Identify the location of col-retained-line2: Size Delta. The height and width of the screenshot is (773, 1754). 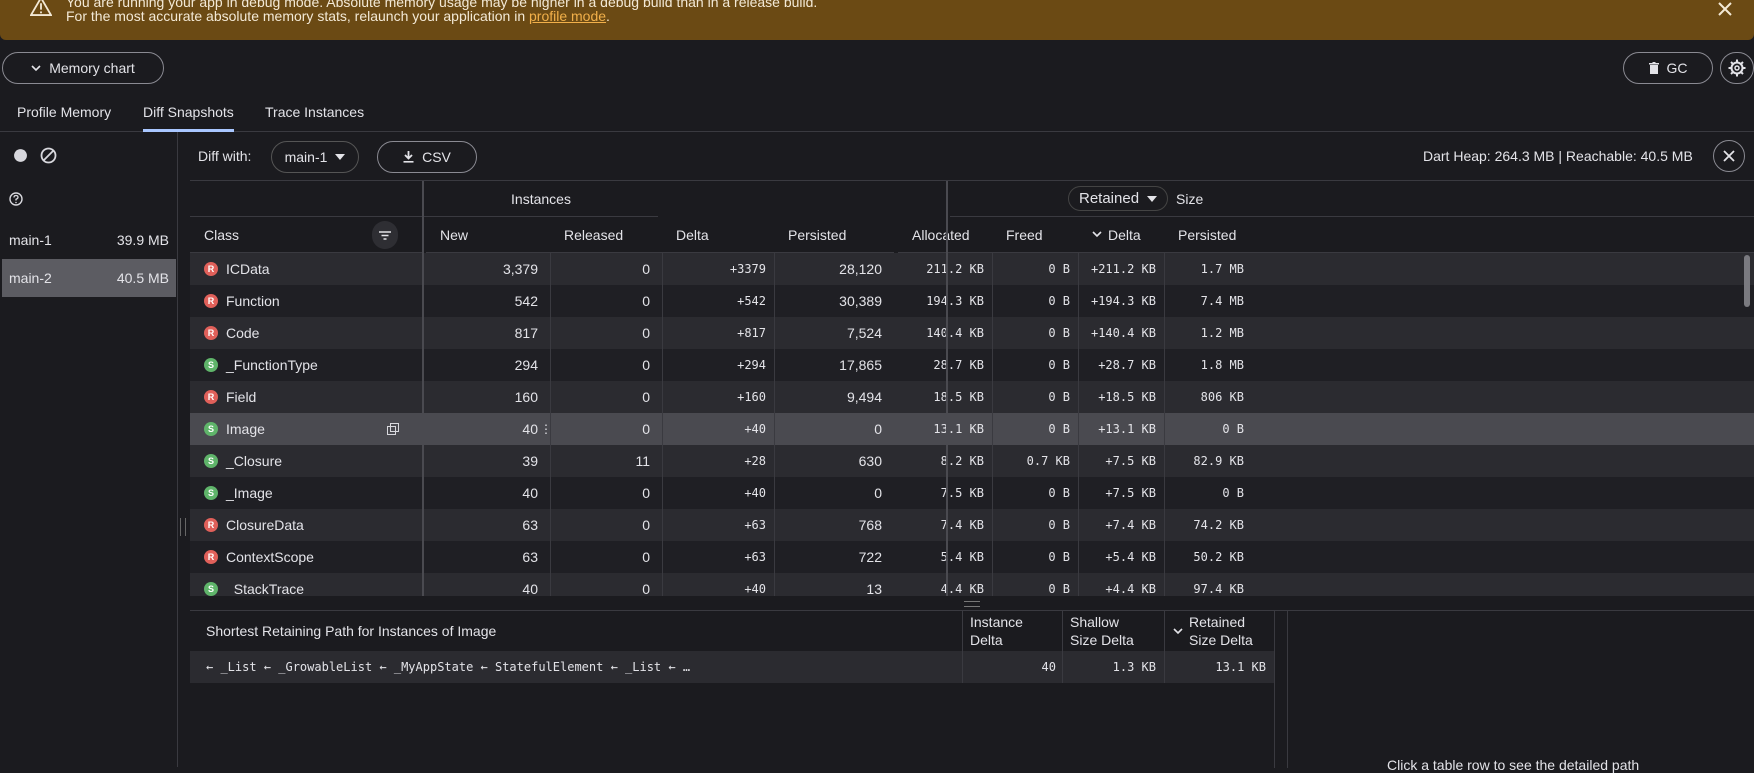
(1221, 640).